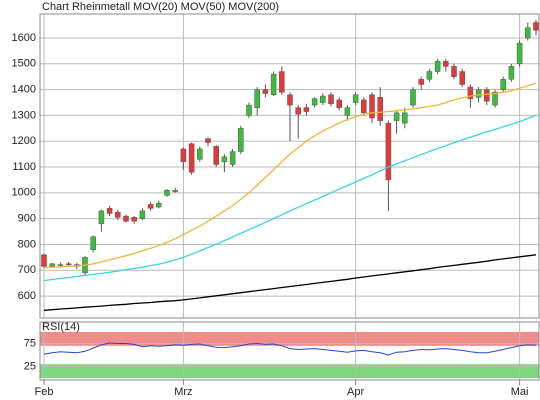  I want to click on rsi-line, so click(290, 349).